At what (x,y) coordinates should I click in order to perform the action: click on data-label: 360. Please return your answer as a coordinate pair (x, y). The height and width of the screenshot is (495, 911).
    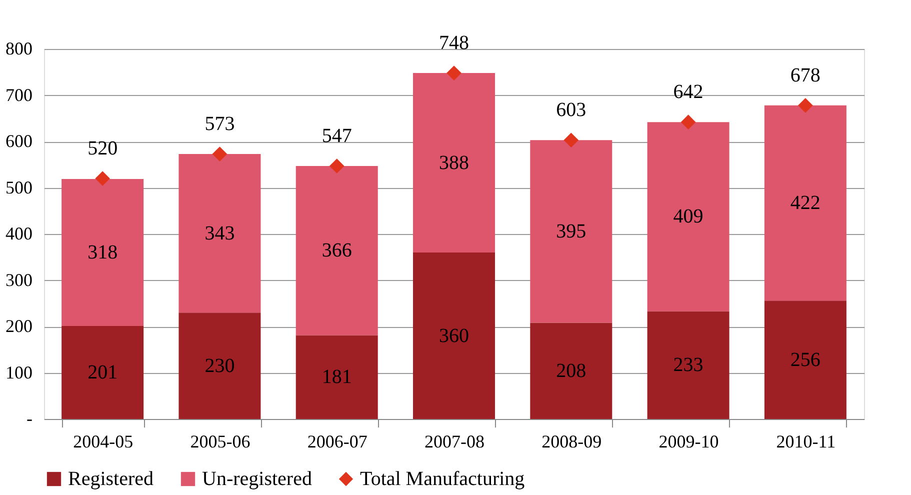
    Looking at the image, I should click on (454, 335).